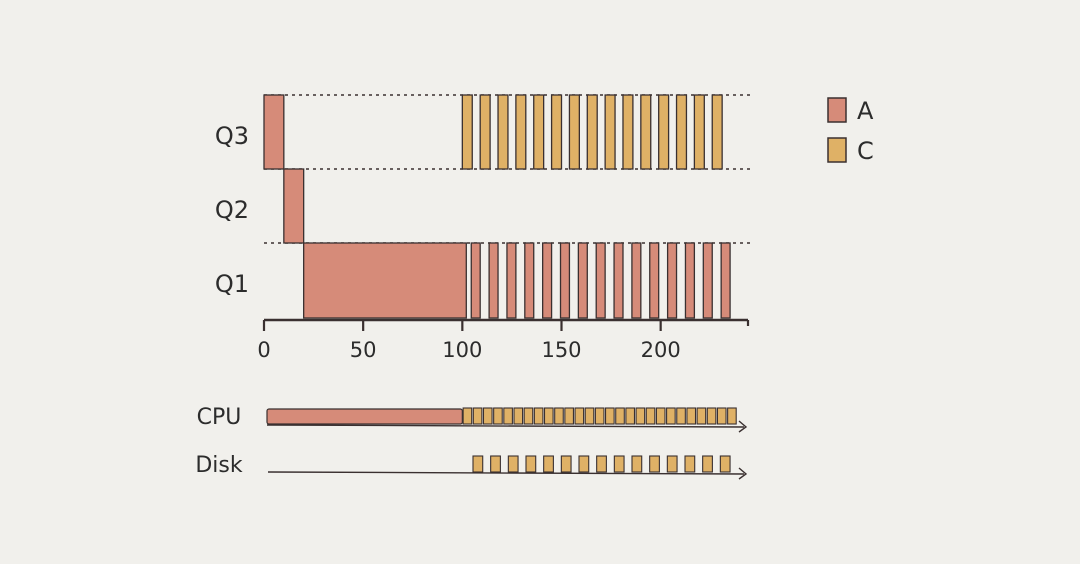 The height and width of the screenshot is (564, 1080). I want to click on queue-label-q3: Q3, so click(232, 136).